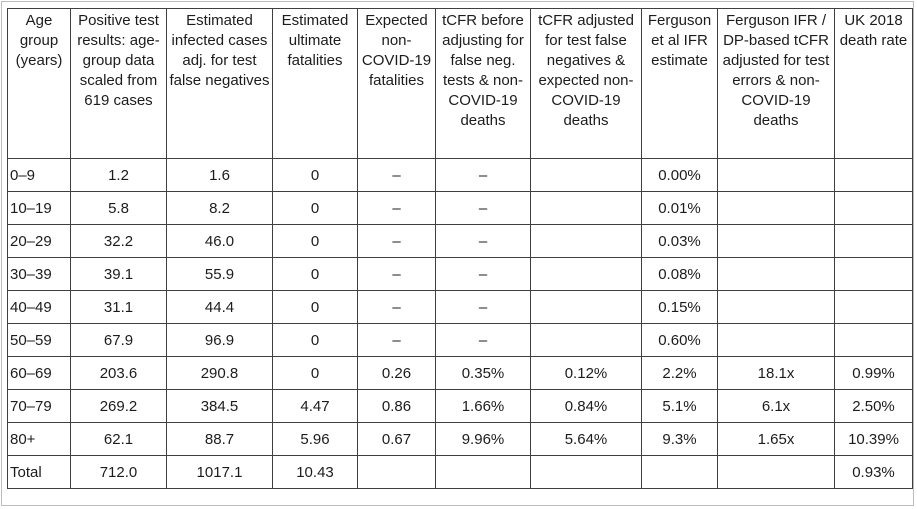 This screenshot has height=509, width=917. I want to click on table-cell: 203.6, so click(118, 373).